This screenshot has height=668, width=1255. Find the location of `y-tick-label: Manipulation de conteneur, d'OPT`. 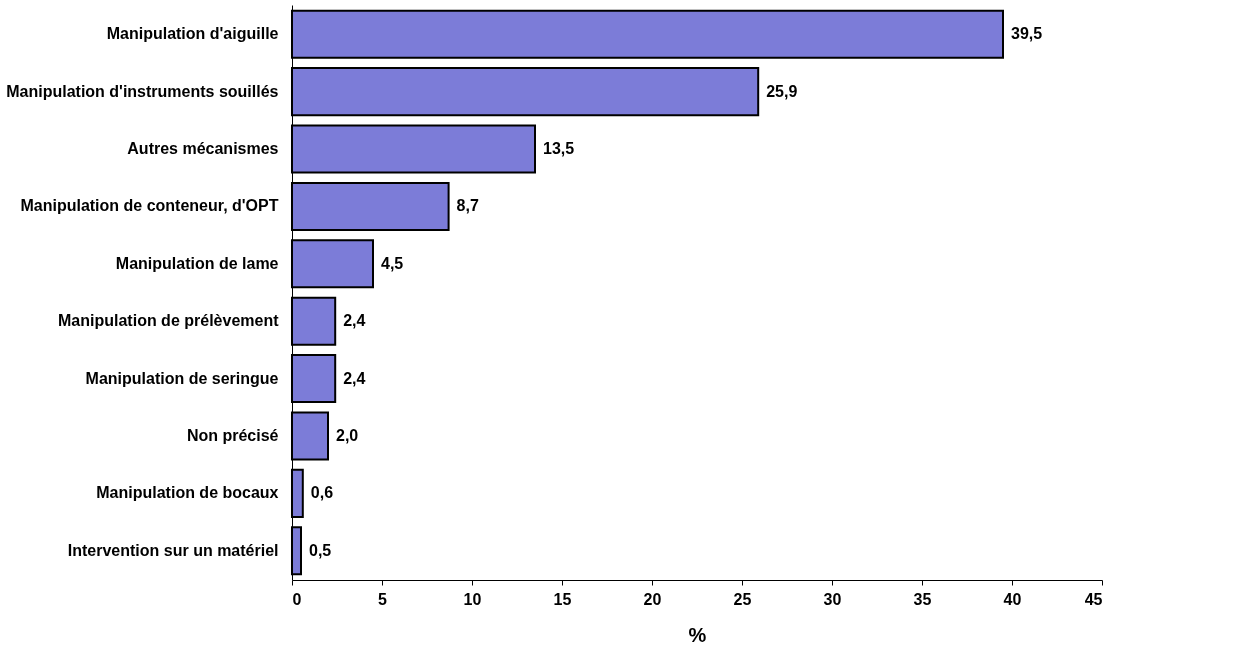

y-tick-label: Manipulation de conteneur, d'OPT is located at coordinates (149, 206).